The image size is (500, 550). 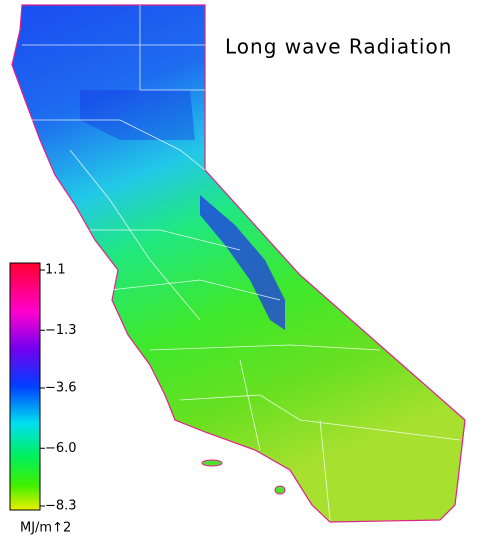 I want to click on tick-label: −1.3, so click(x=61, y=330).